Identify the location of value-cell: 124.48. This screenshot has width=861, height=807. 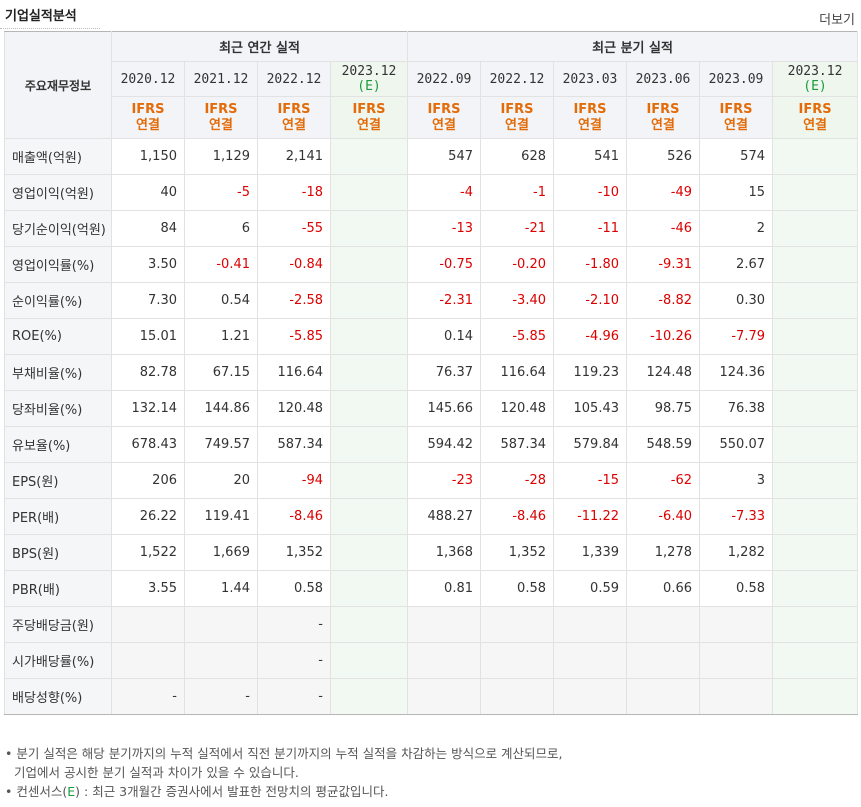
(663, 372).